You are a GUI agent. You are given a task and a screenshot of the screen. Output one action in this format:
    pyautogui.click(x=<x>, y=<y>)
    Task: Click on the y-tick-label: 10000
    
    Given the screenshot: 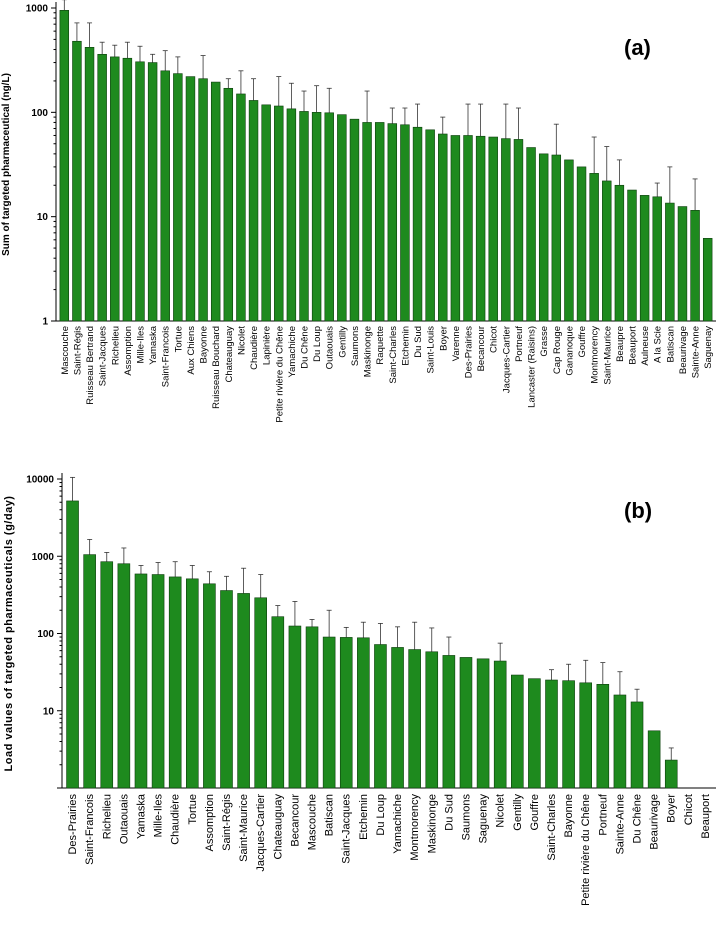 What is the action you would take?
    pyautogui.click(x=40, y=480)
    